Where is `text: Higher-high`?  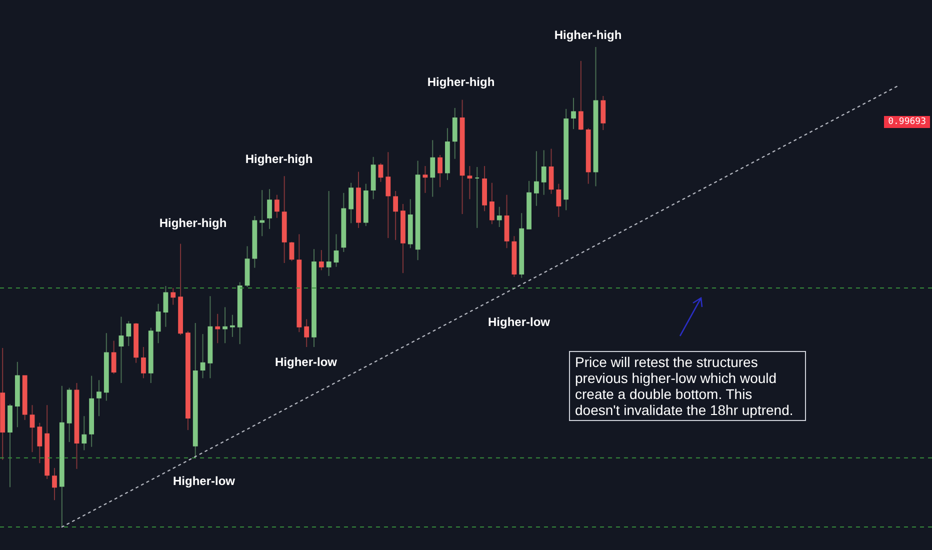
text: Higher-high is located at coordinates (588, 35).